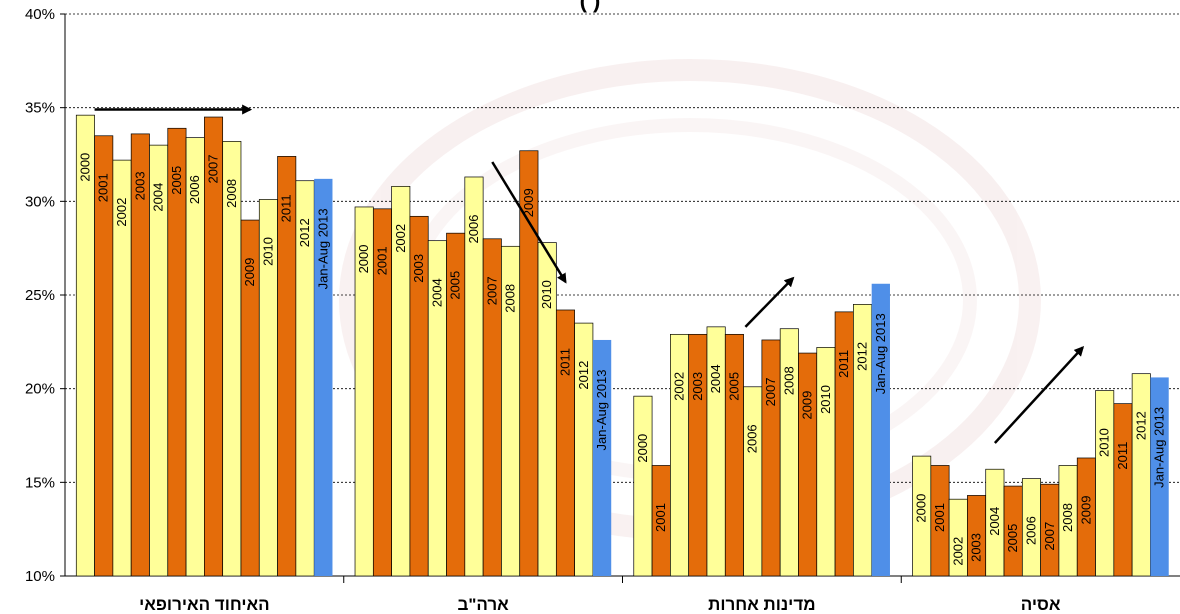 Image resolution: width=1180 pixels, height=614 pixels. What do you see at coordinates (40, 108) in the screenshot?
I see `y-tick-label: 35%` at bounding box center [40, 108].